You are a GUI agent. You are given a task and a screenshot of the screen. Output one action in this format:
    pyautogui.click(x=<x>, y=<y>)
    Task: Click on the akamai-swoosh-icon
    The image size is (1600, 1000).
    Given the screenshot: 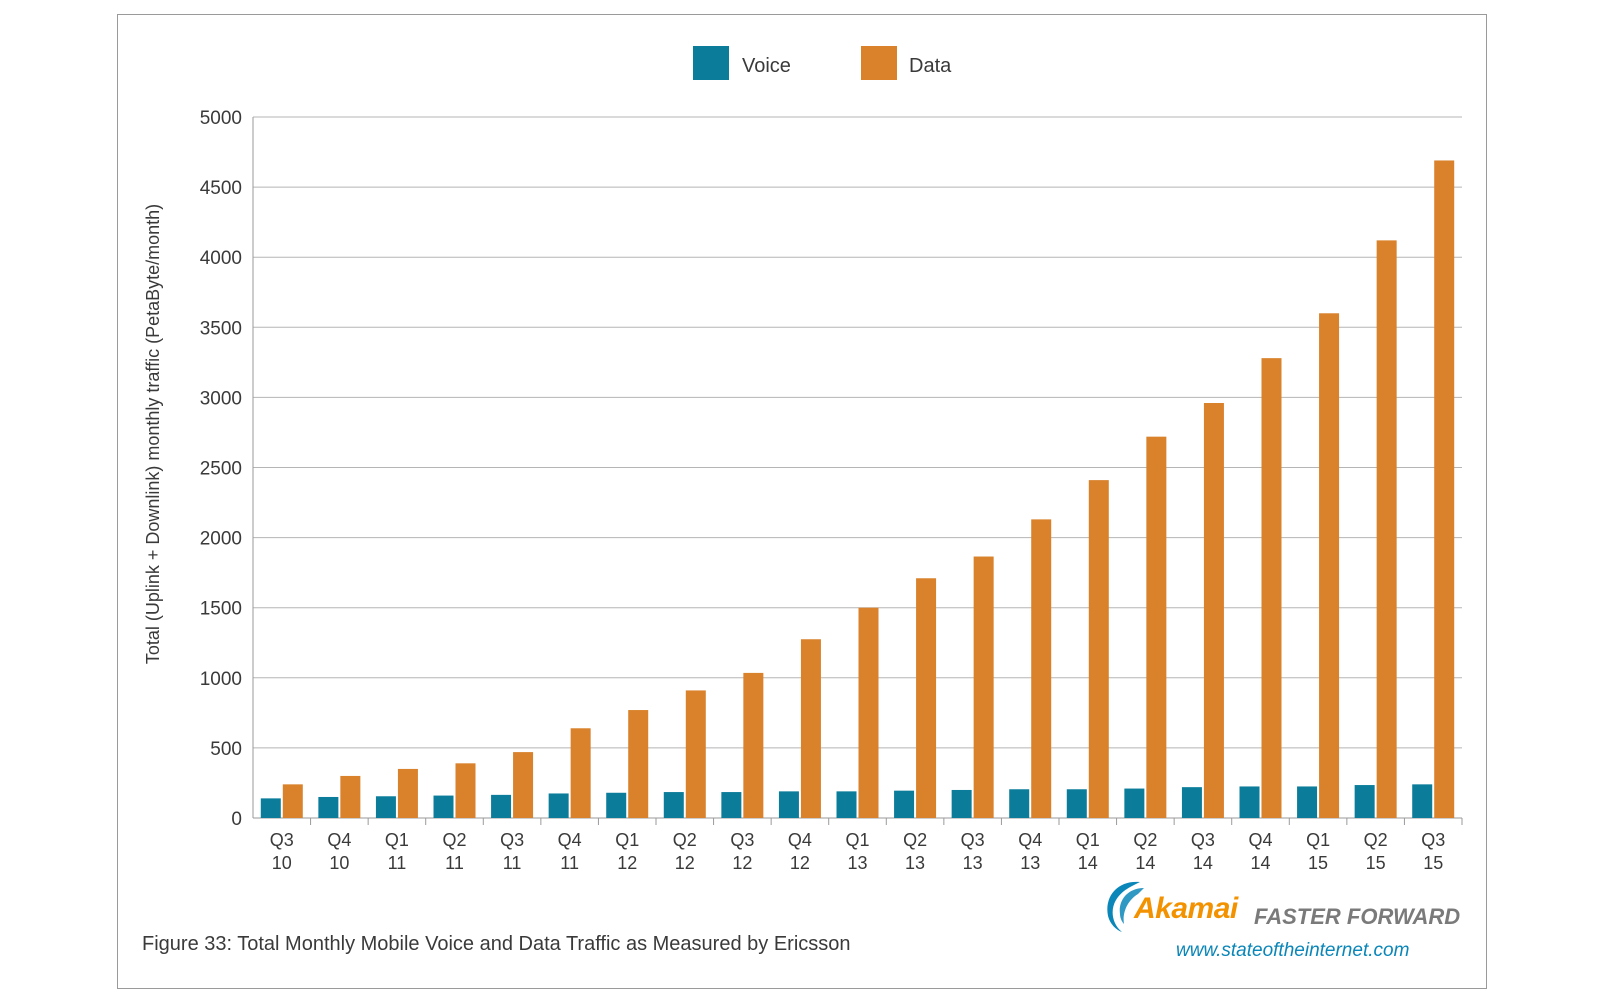 What is the action you would take?
    pyautogui.click(x=1125, y=906)
    